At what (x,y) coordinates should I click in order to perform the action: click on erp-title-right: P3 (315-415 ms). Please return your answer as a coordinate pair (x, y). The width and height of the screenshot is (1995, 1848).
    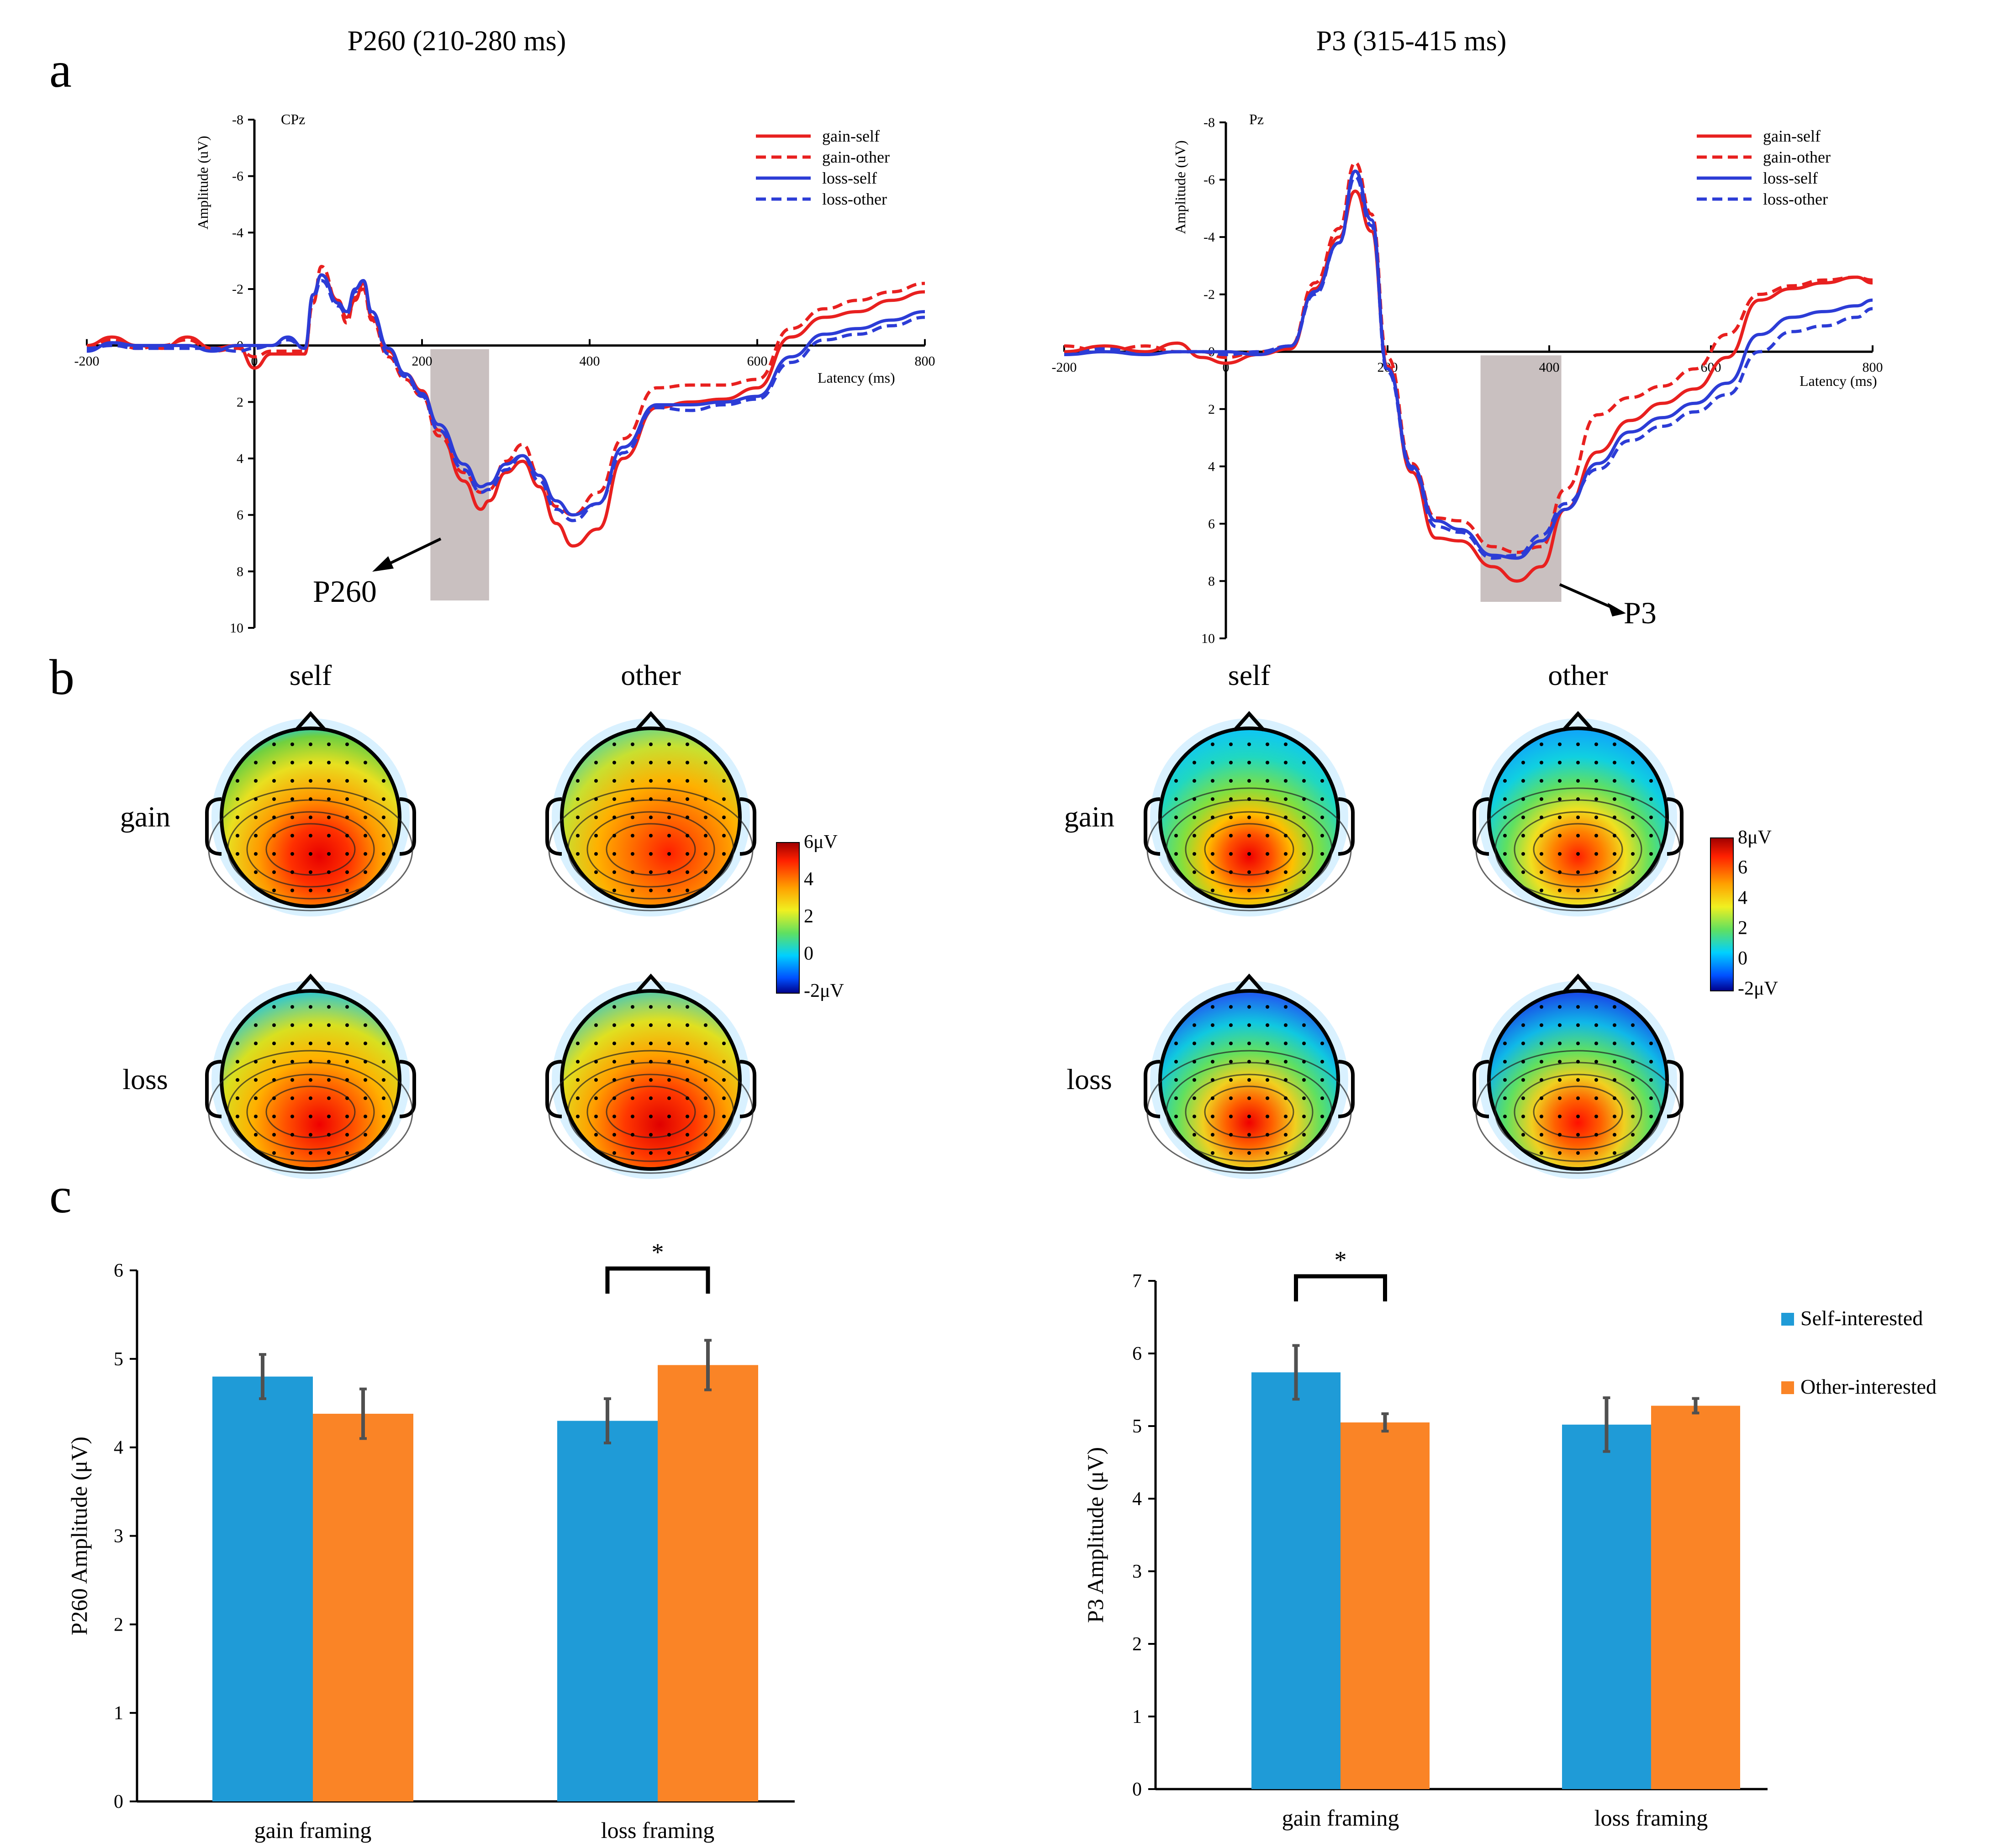
    Looking at the image, I should click on (1412, 41).